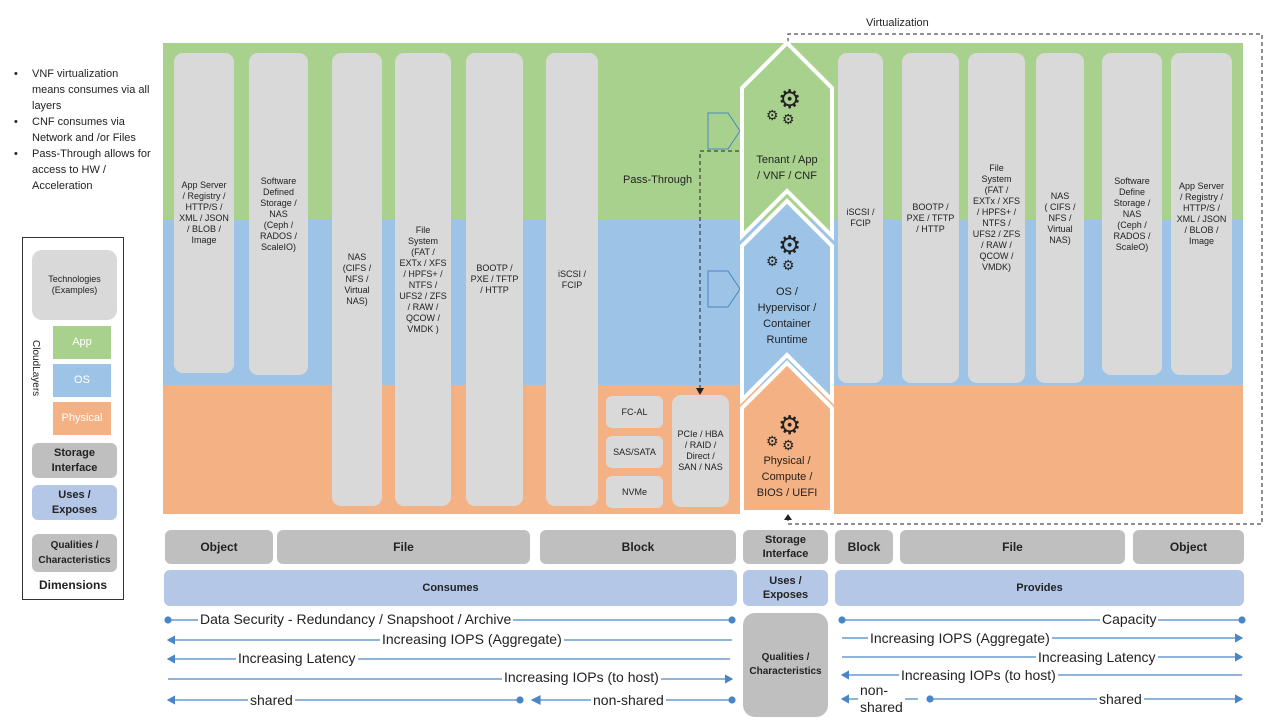  Describe the element at coordinates (978, 675) in the screenshot. I see `scale-iops-host-right: Increasing IOPs (to host)` at that location.